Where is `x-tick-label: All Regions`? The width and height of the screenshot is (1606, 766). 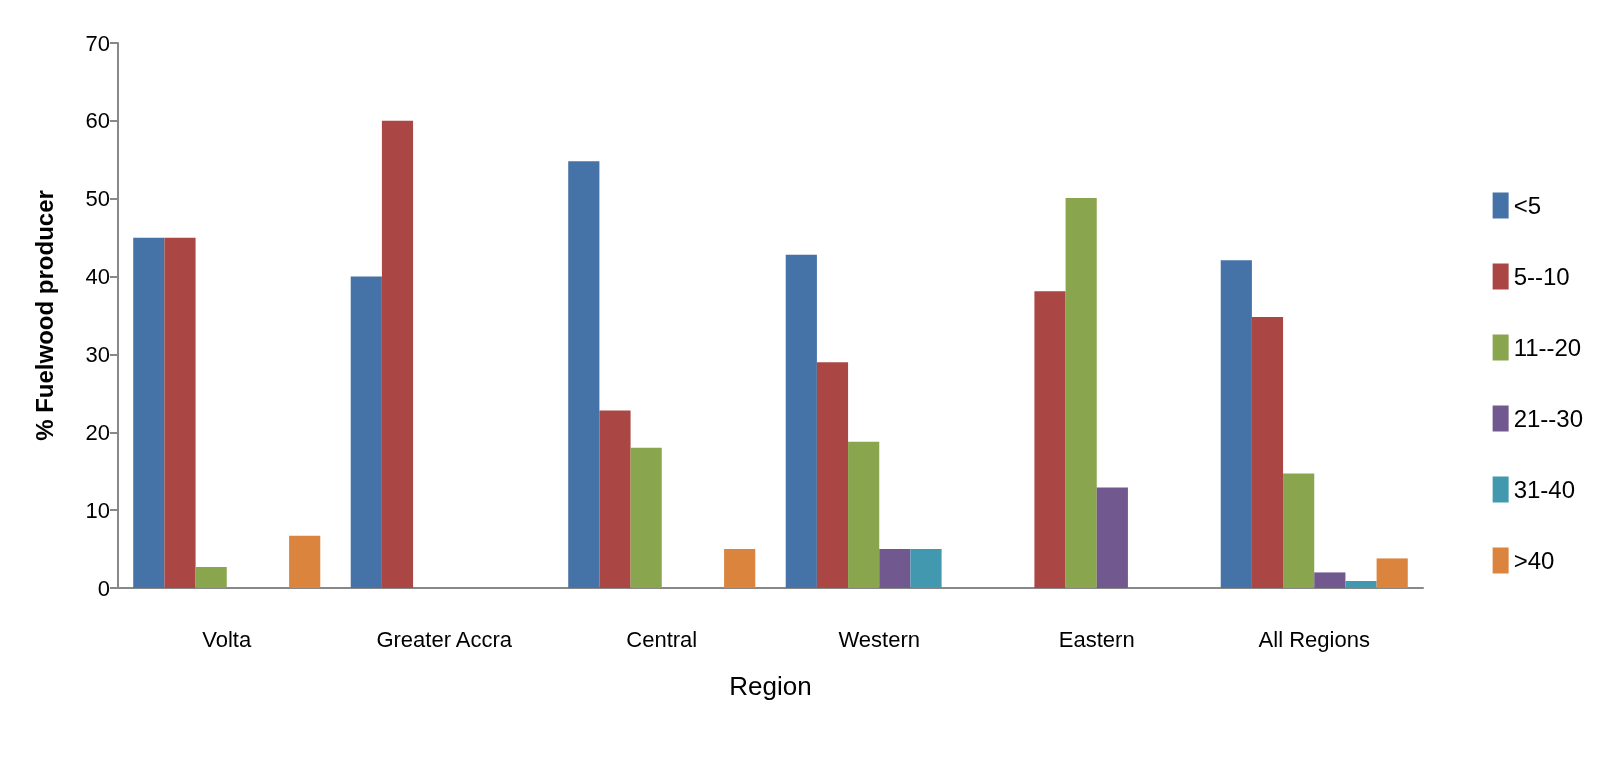
x-tick-label: All Regions is located at coordinates (1314, 639).